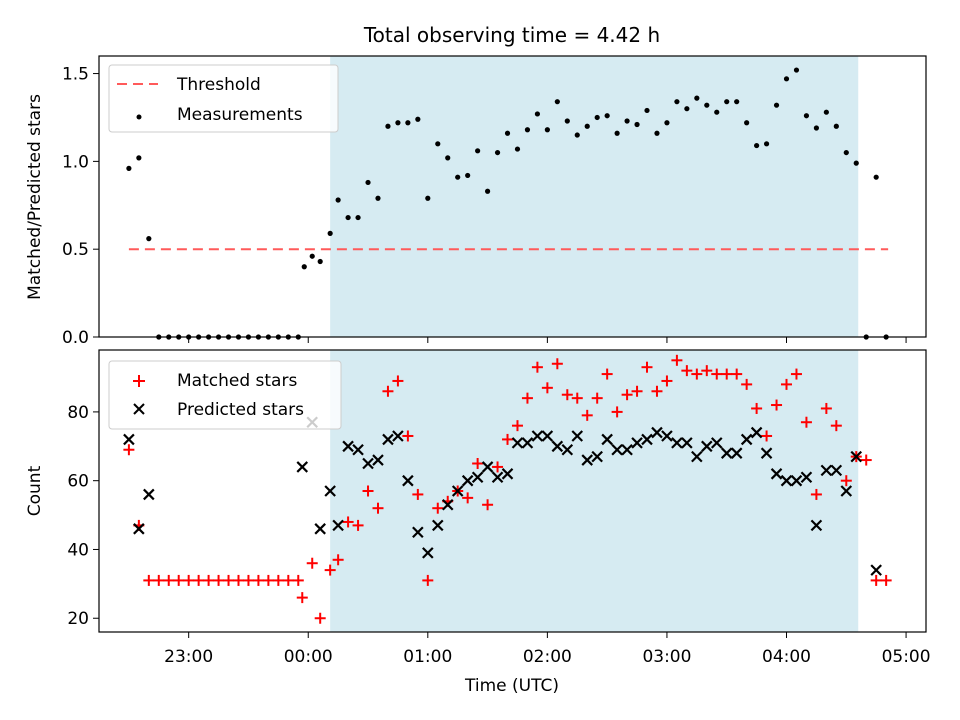 Image resolution: width=960 pixels, height=720 pixels. I want to click on xtick-label: 00:00, so click(308, 657).